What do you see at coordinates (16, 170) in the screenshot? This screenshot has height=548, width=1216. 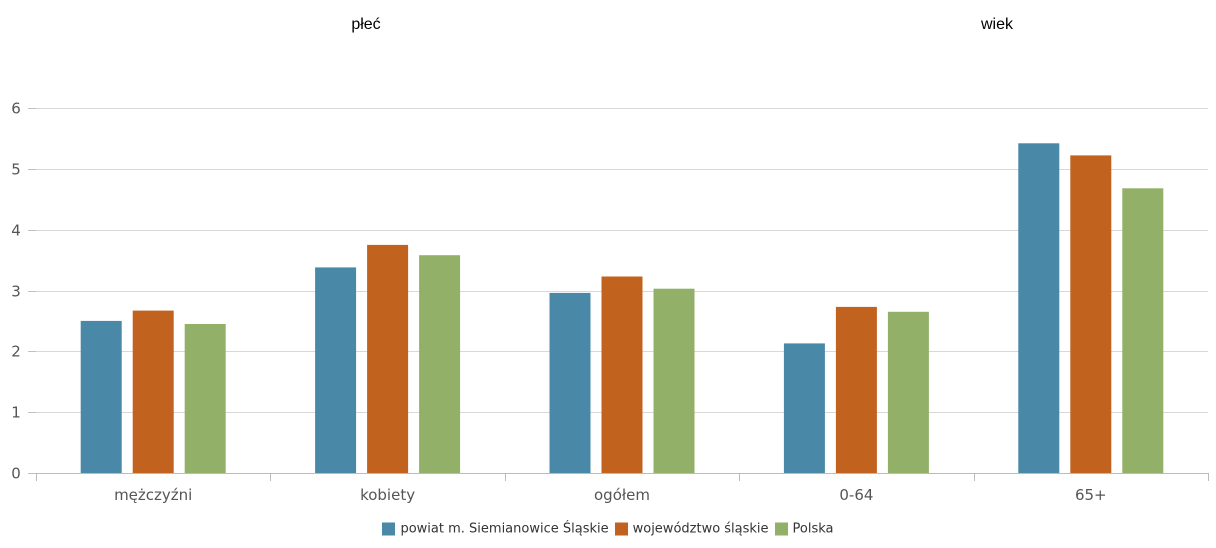 I see `y-tick-label: 5` at bounding box center [16, 170].